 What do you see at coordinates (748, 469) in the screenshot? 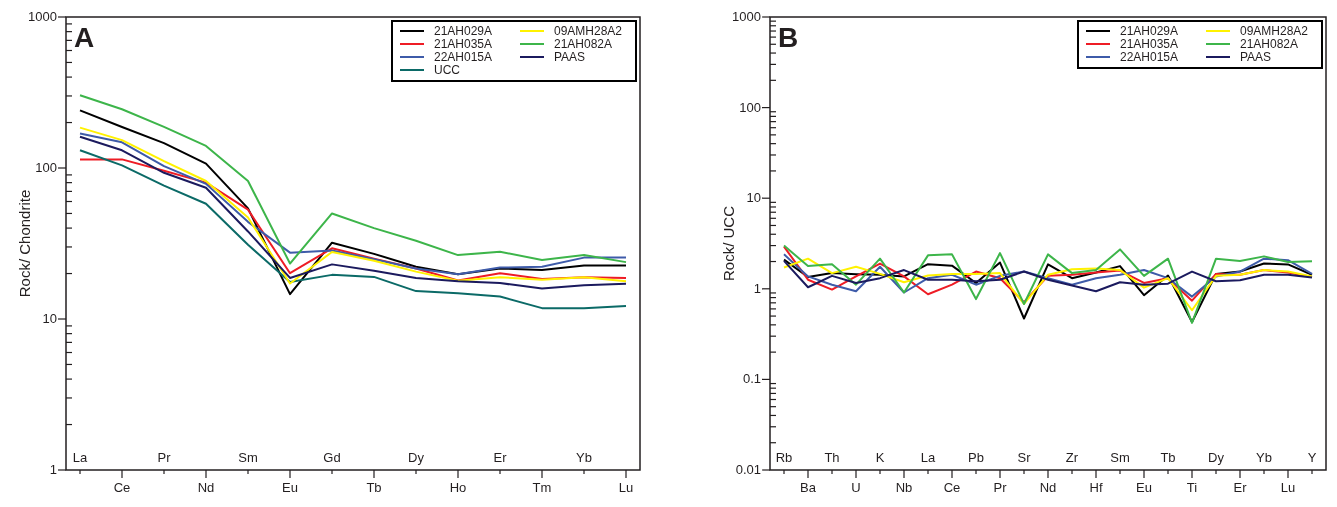
I see `y-tick-label: 0.01` at bounding box center [748, 469].